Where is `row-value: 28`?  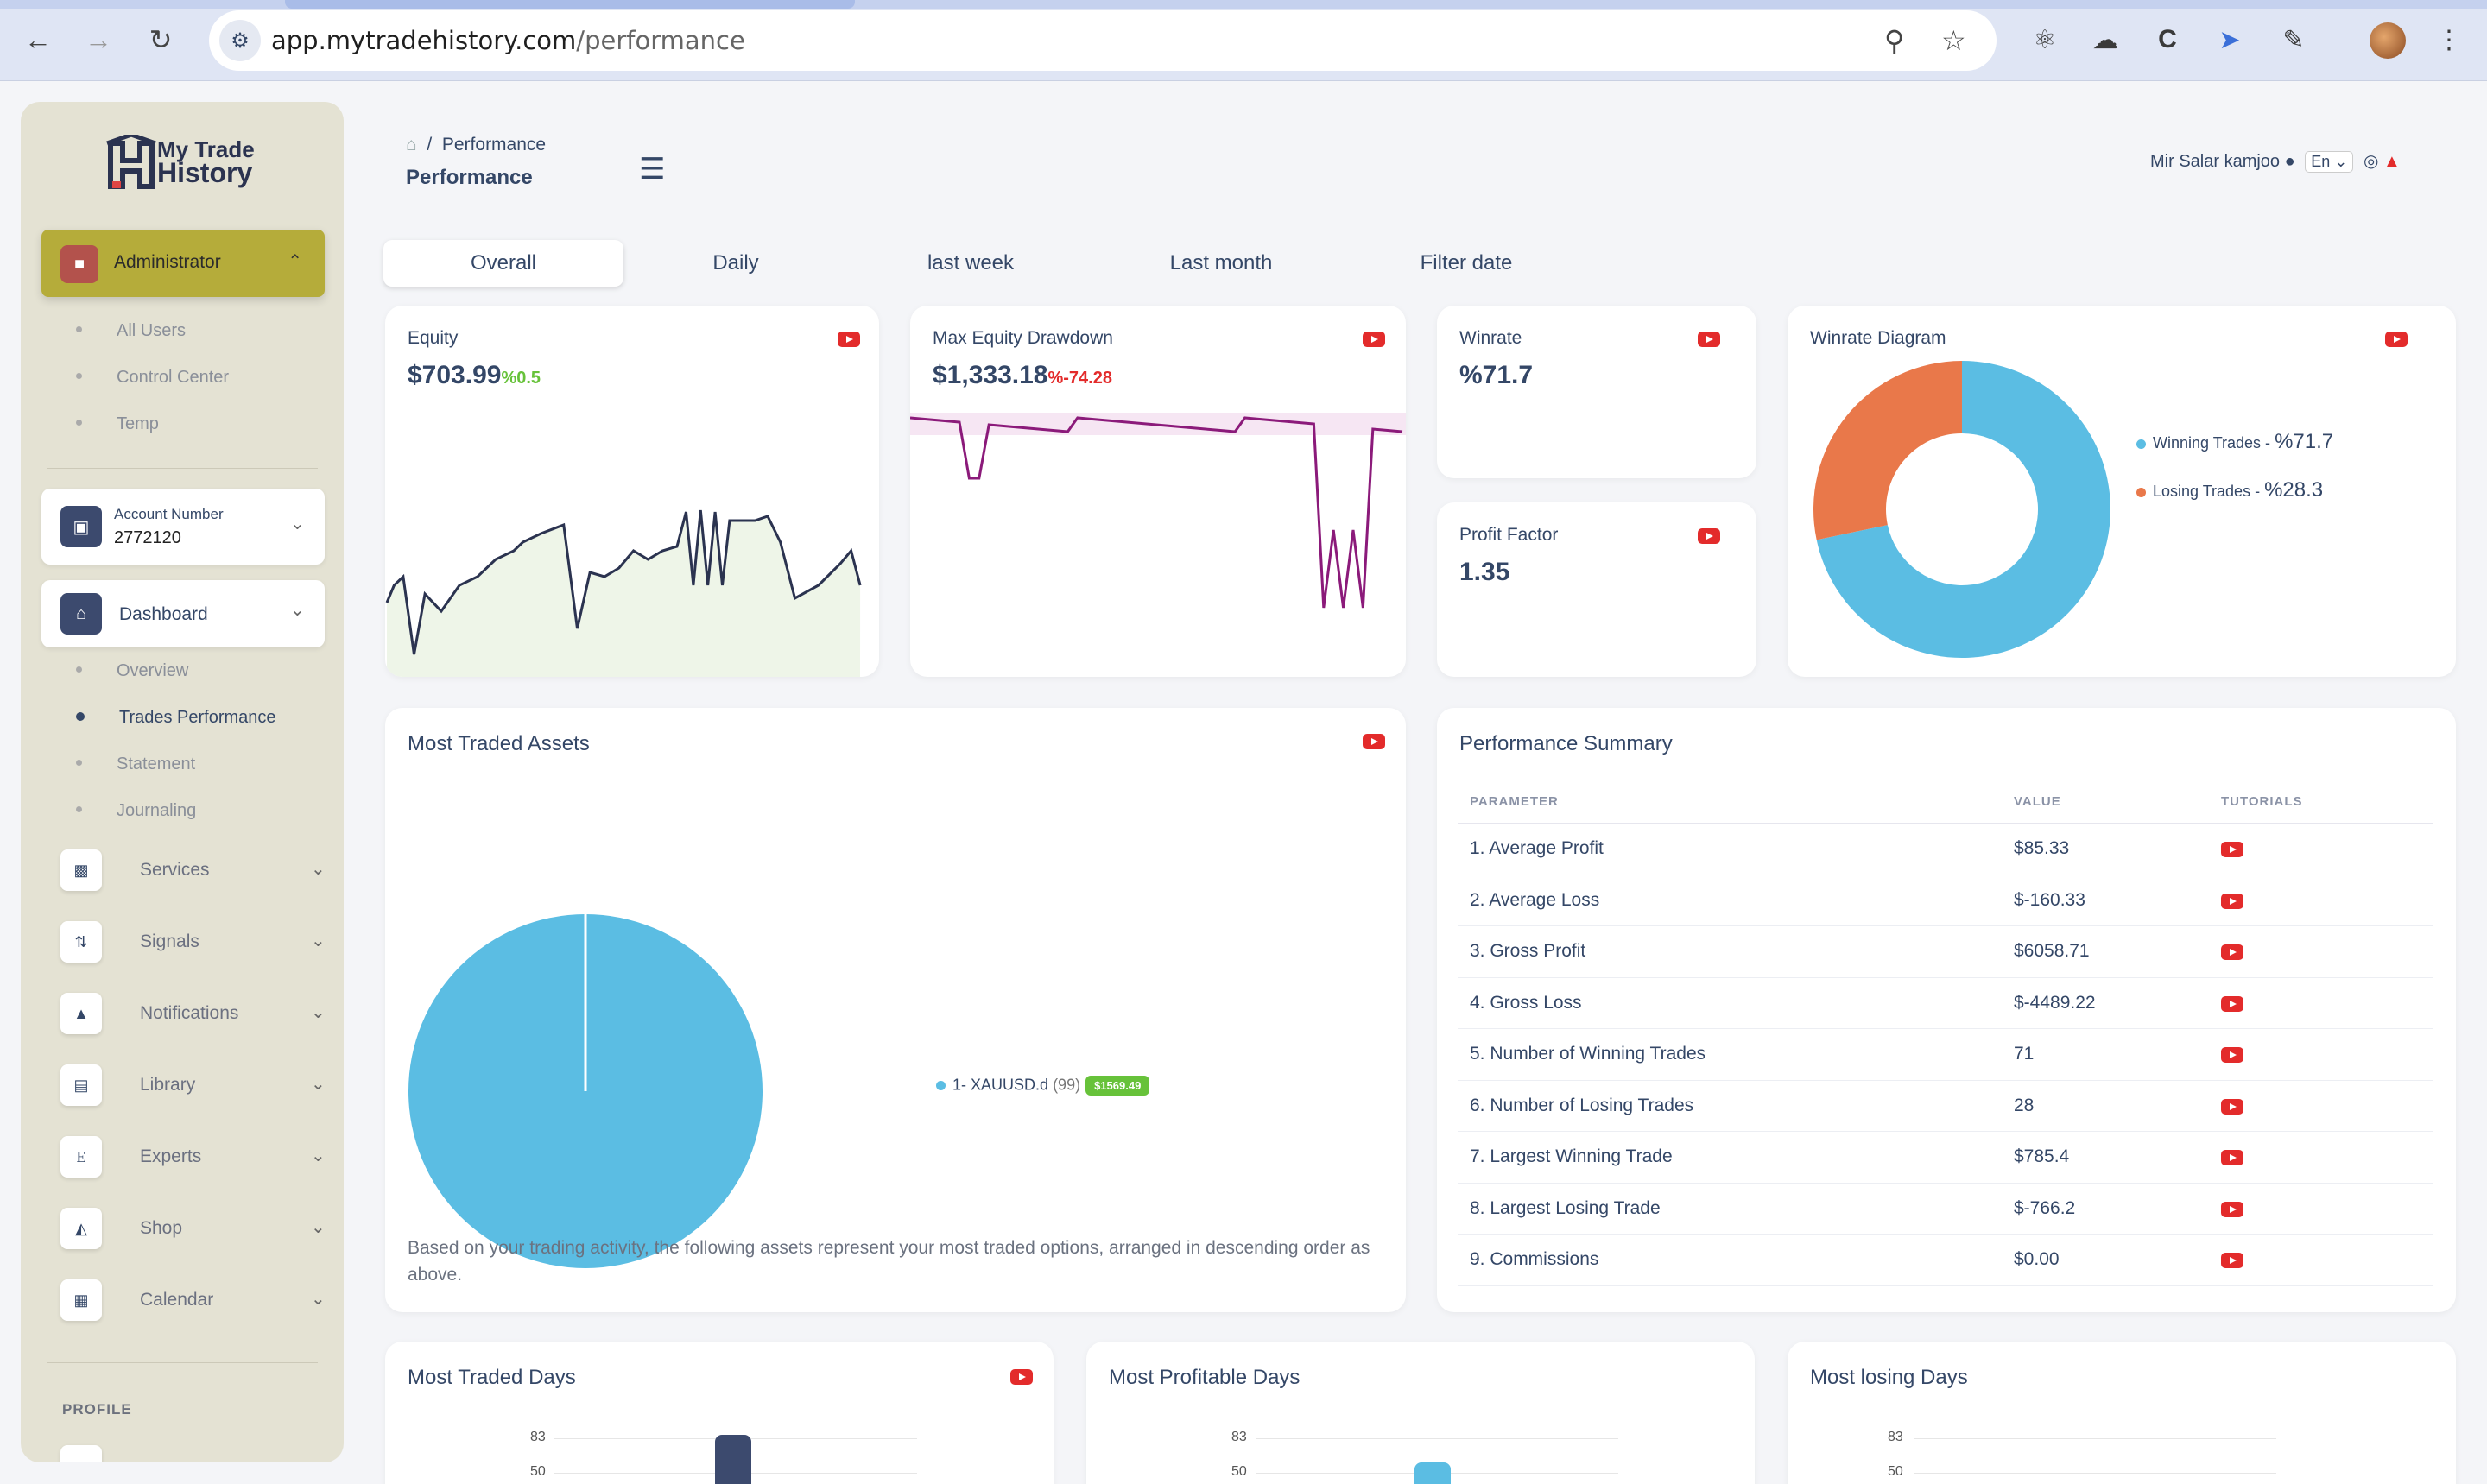
row-value: 28 is located at coordinates (2105, 1106).